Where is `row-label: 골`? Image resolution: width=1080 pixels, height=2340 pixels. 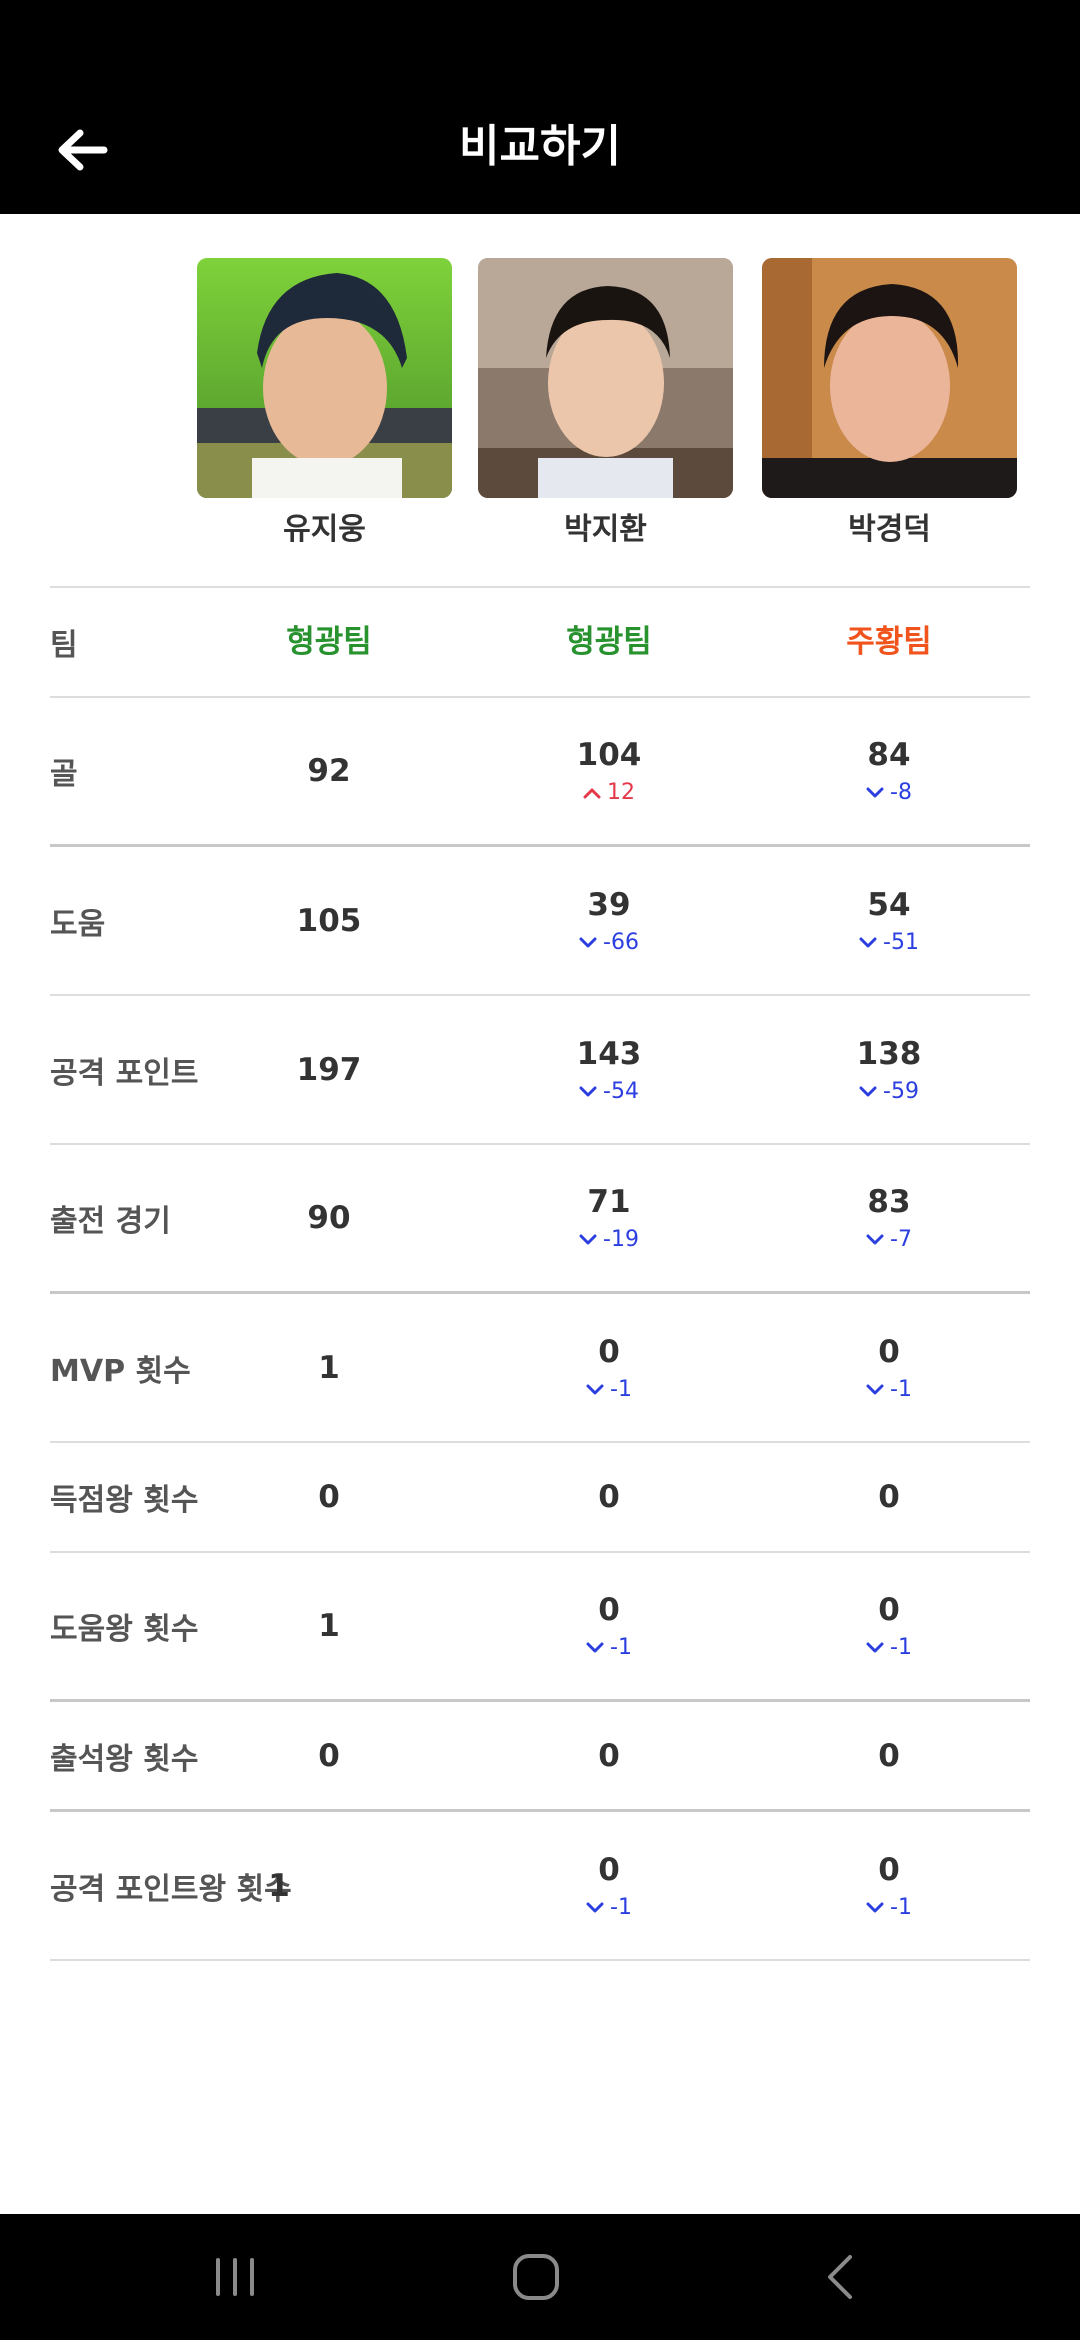
row-label: 골 is located at coordinates (64, 774).